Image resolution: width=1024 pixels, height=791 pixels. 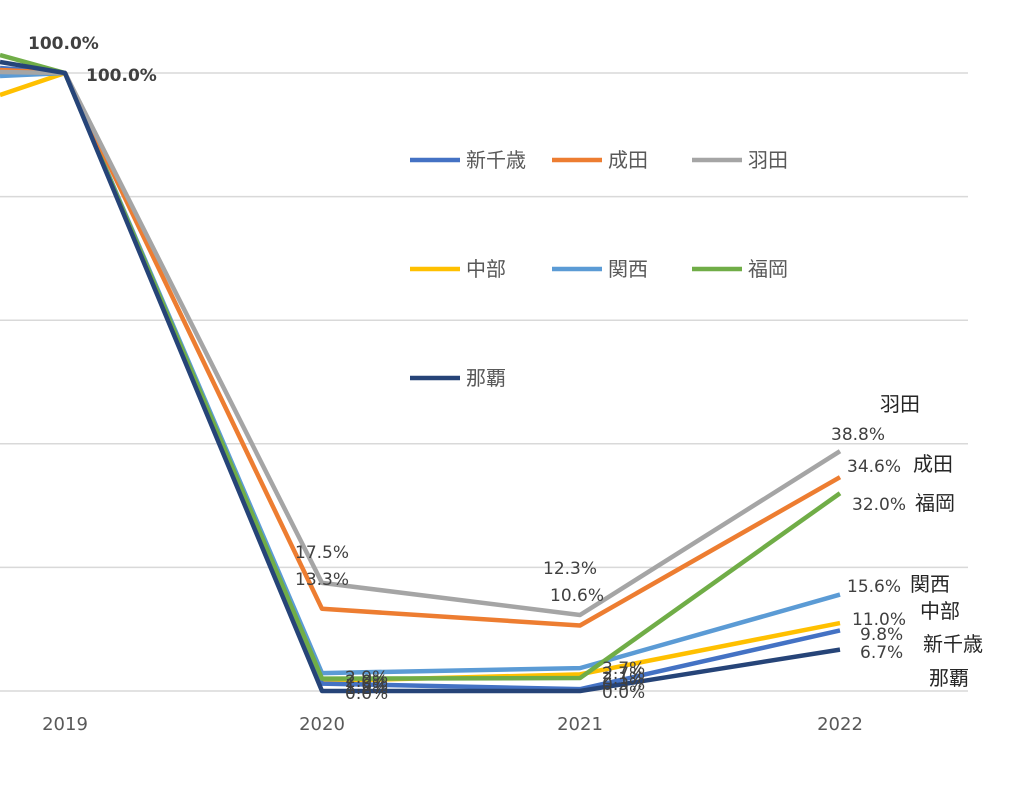 What do you see at coordinates (366, 689) in the screenshot?
I see `data-label: 1.2%` at bounding box center [366, 689].